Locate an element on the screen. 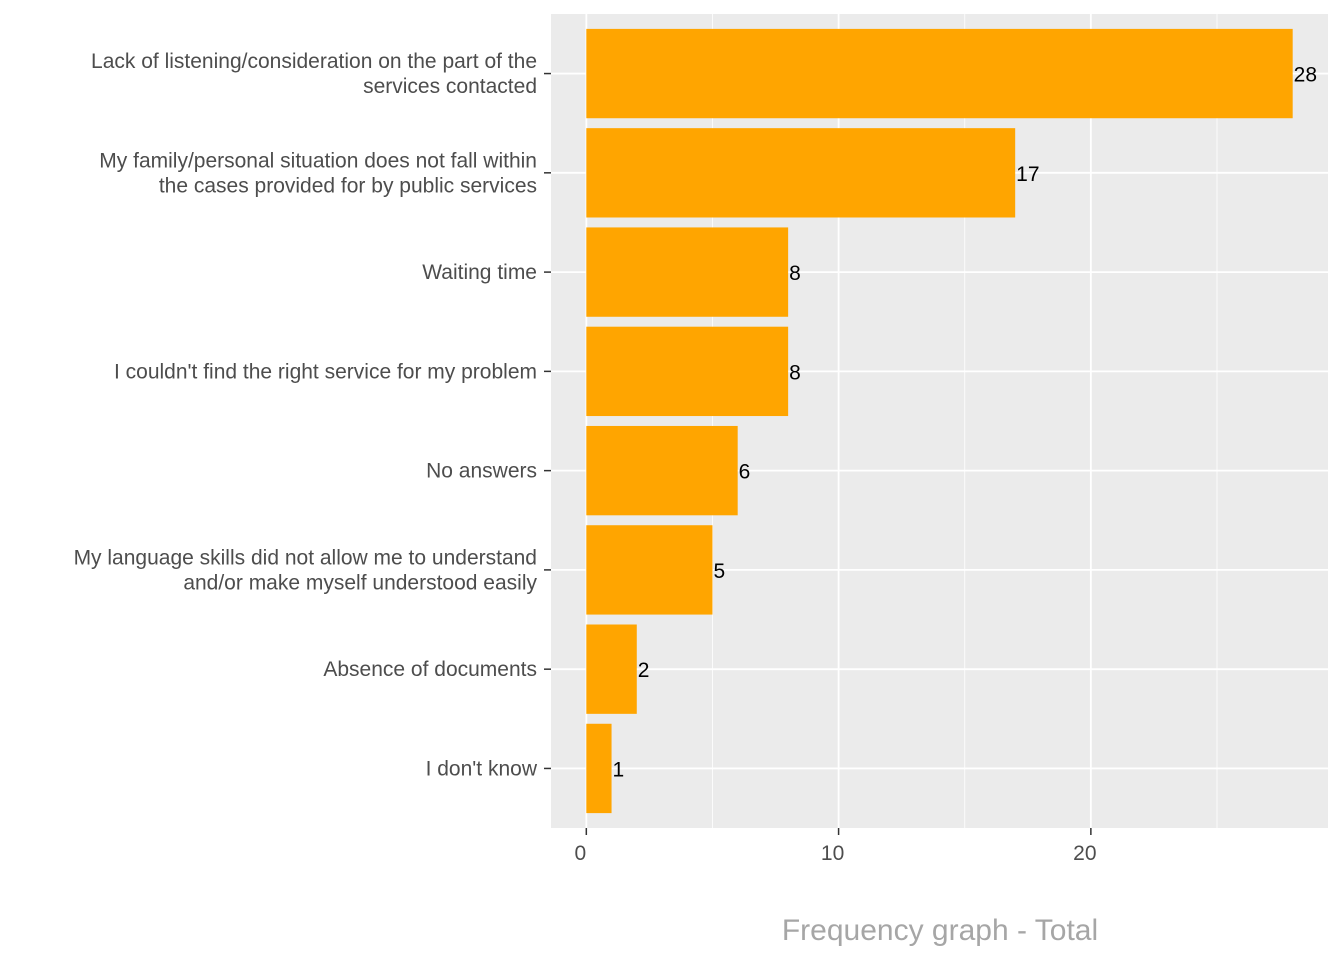 Image resolution: width=1344 pixels, height=960 pixels. y-tick-label-line: Waiting time is located at coordinates (479, 272).